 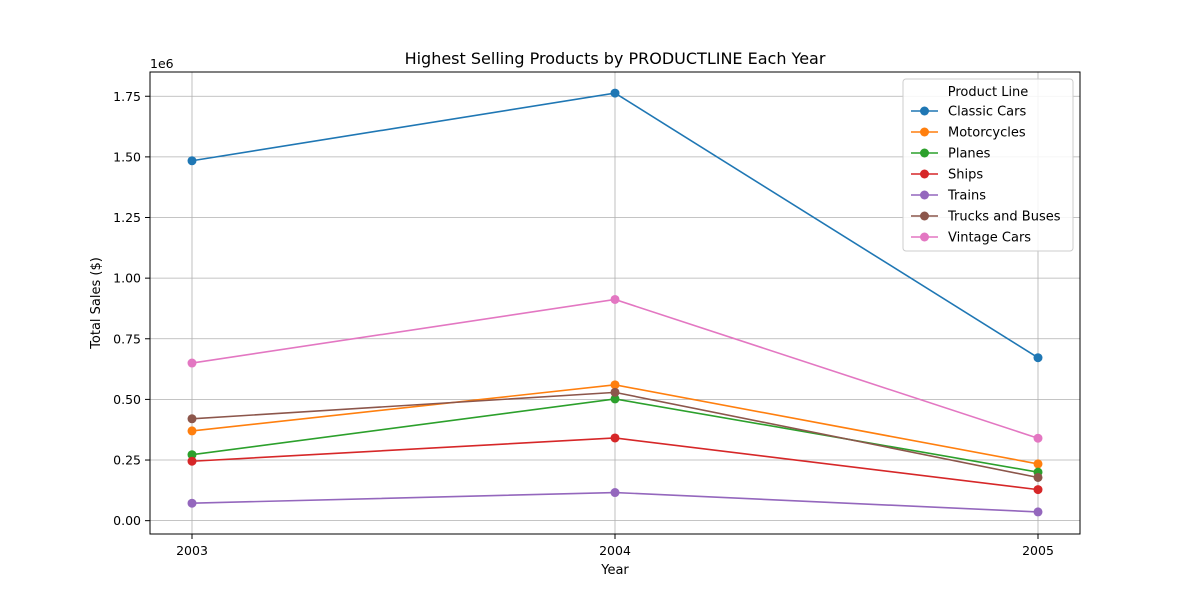 I want to click on legend-label: Ships, so click(x=965, y=175).